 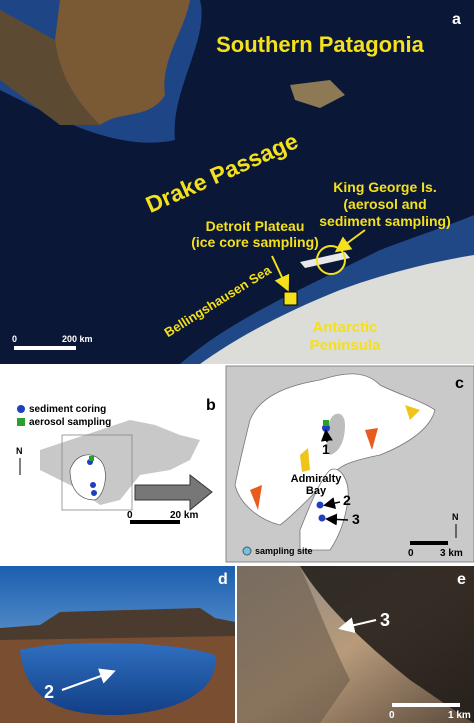 I want to click on admiralty-area, so click(x=87, y=477).